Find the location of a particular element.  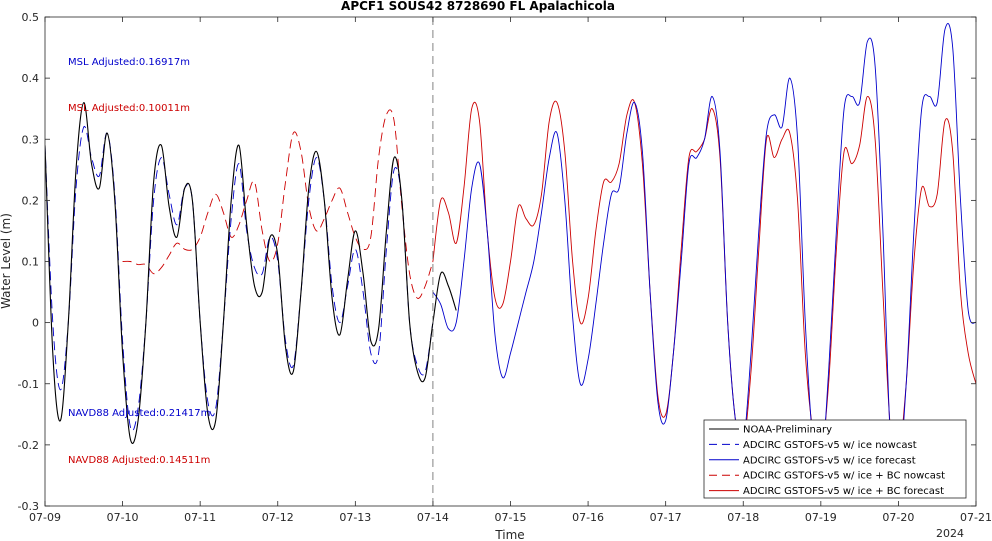

y-tick-label: -0.1 is located at coordinates (28, 384).